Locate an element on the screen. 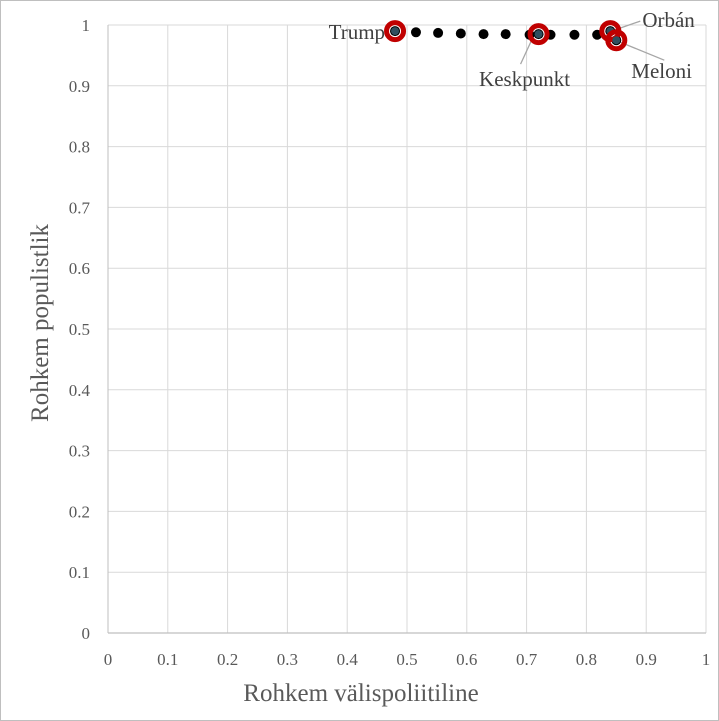 The height and width of the screenshot is (721, 719). point-label-trump: Trump is located at coordinates (357, 32).